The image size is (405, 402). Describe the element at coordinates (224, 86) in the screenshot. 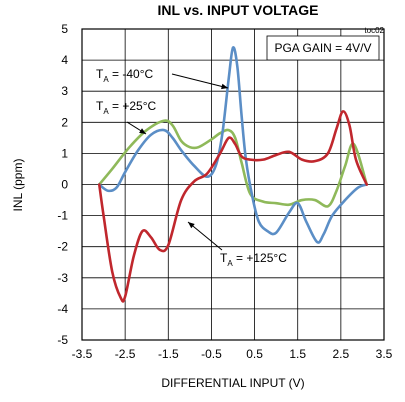

I see `arrow-minus40c-head` at that location.